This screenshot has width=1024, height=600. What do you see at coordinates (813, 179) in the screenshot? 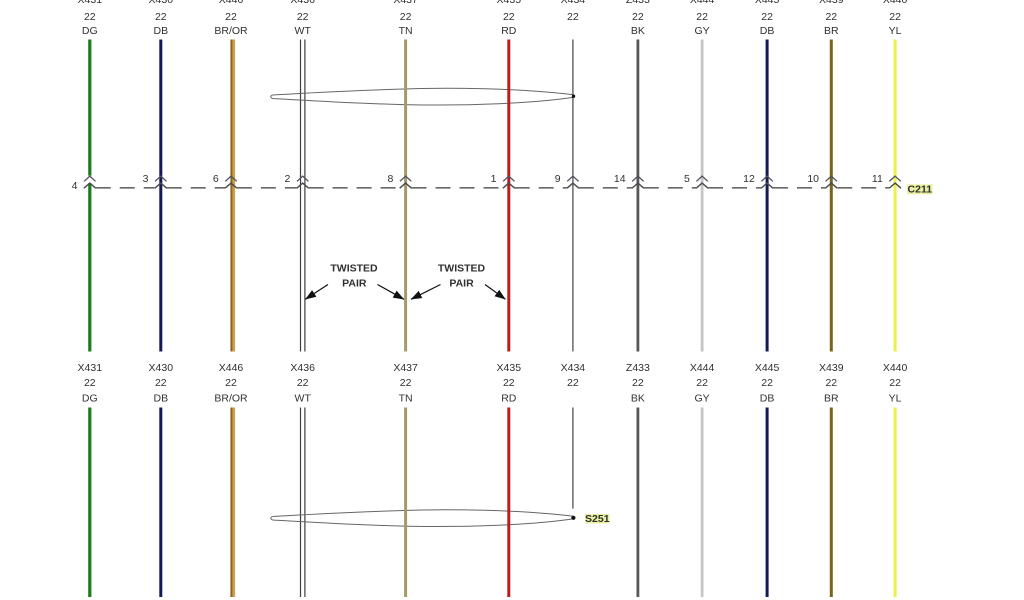
I see `svg-text: 10` at bounding box center [813, 179].